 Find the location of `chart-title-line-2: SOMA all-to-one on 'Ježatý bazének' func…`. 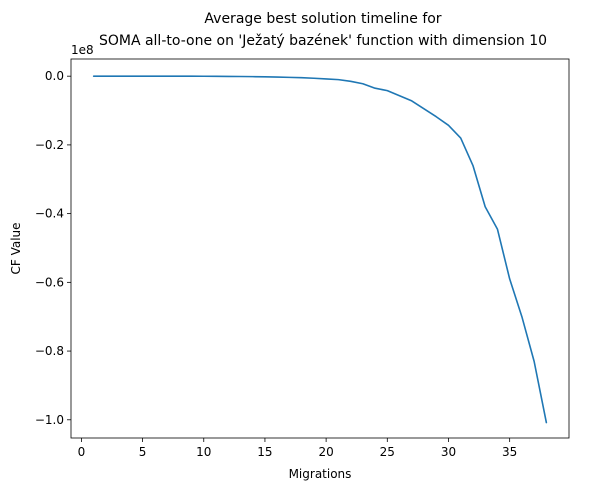

chart-title-line-2: SOMA all-to-one on 'Ježatý bazének' func… is located at coordinates (323, 41).